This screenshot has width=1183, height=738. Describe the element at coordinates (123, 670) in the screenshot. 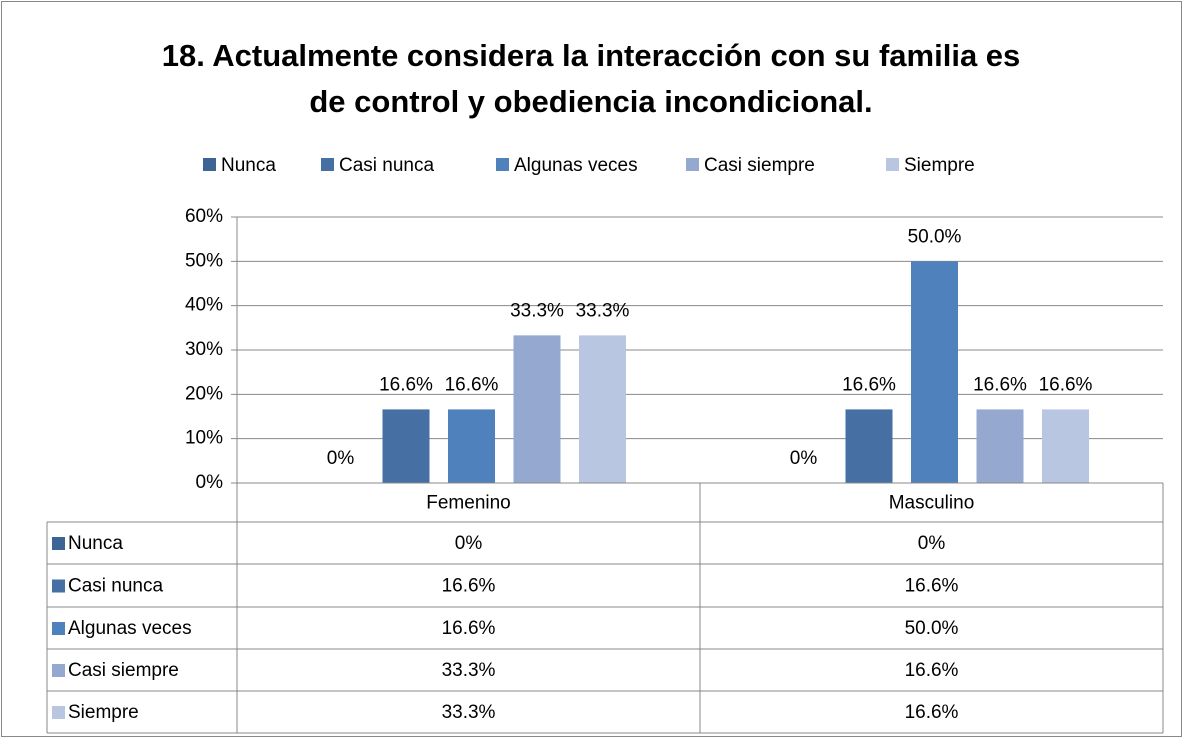

I see `table-row-label: Casi siempre` at that location.